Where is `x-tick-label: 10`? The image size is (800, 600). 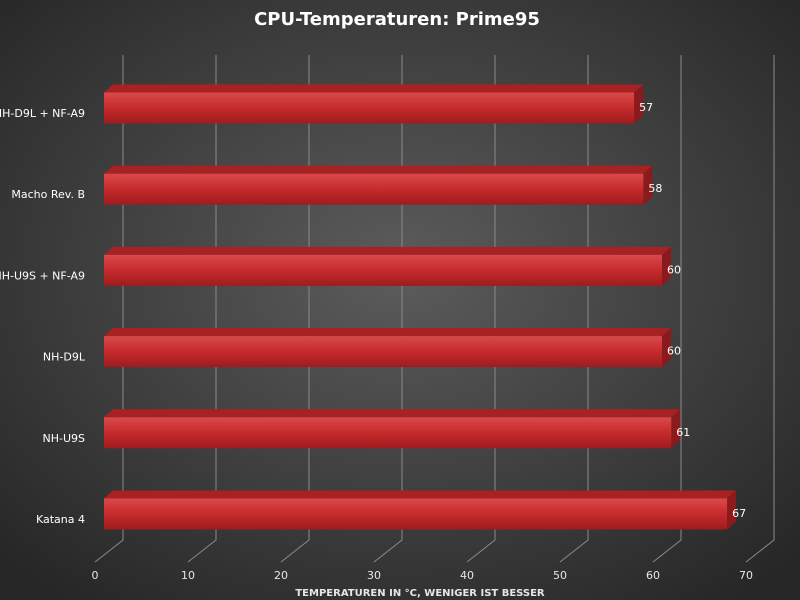
x-tick-label: 10 is located at coordinates (188, 575).